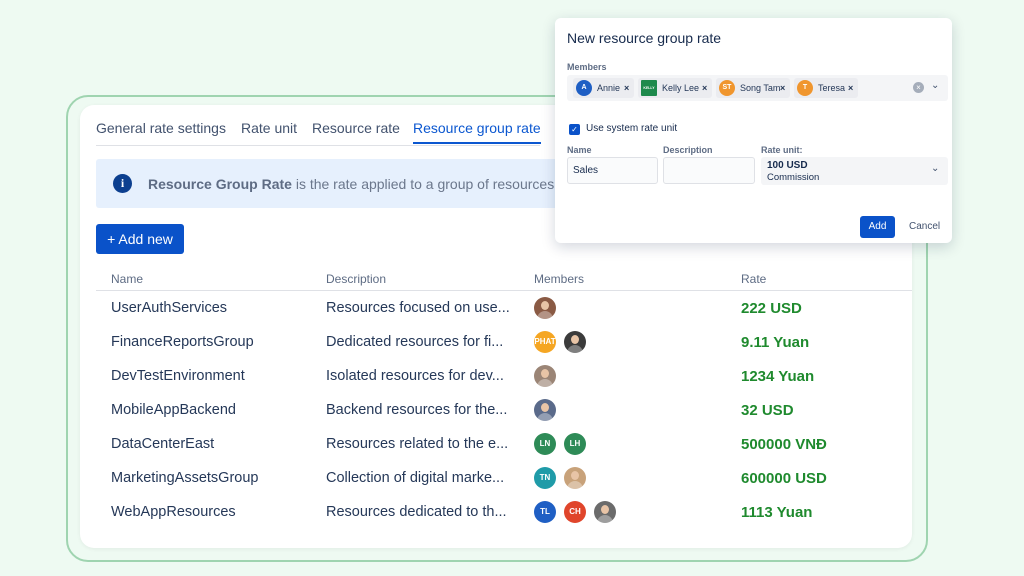 This screenshot has width=1024, height=576. What do you see at coordinates (356, 128) in the screenshot?
I see `tab: Resource rate` at bounding box center [356, 128].